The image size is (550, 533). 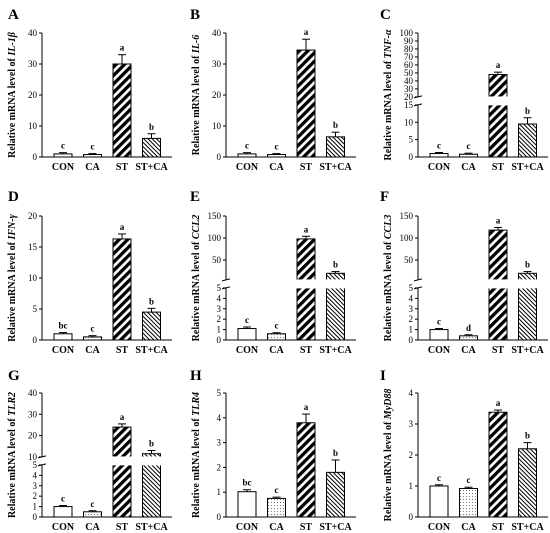 I want to click on y-tick-label: 80, so click(x=409, y=49).